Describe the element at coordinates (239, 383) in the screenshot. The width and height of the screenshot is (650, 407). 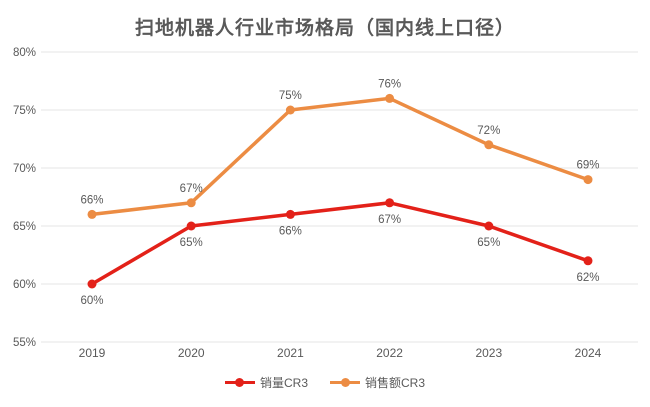
I see `legend-line-dot-marker-red` at that location.